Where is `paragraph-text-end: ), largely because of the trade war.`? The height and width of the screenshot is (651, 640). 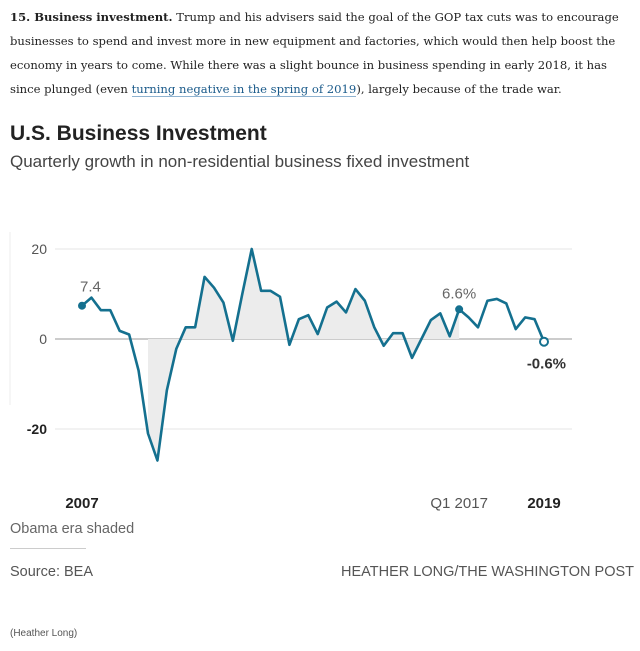
paragraph-text-end: ), largely because of the trade war. is located at coordinates (459, 89).